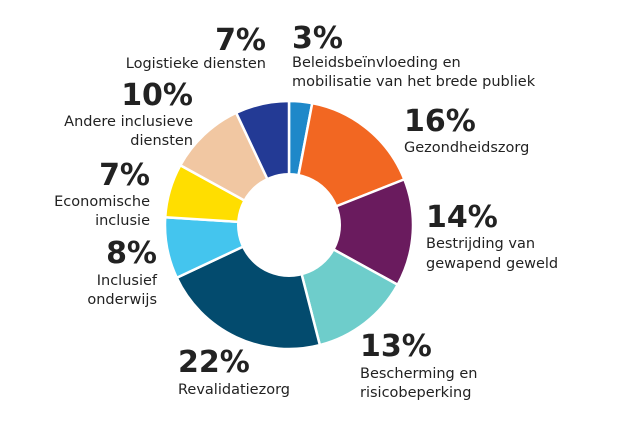  I want to click on slice-1-value-label: 3%, so click(317, 38).